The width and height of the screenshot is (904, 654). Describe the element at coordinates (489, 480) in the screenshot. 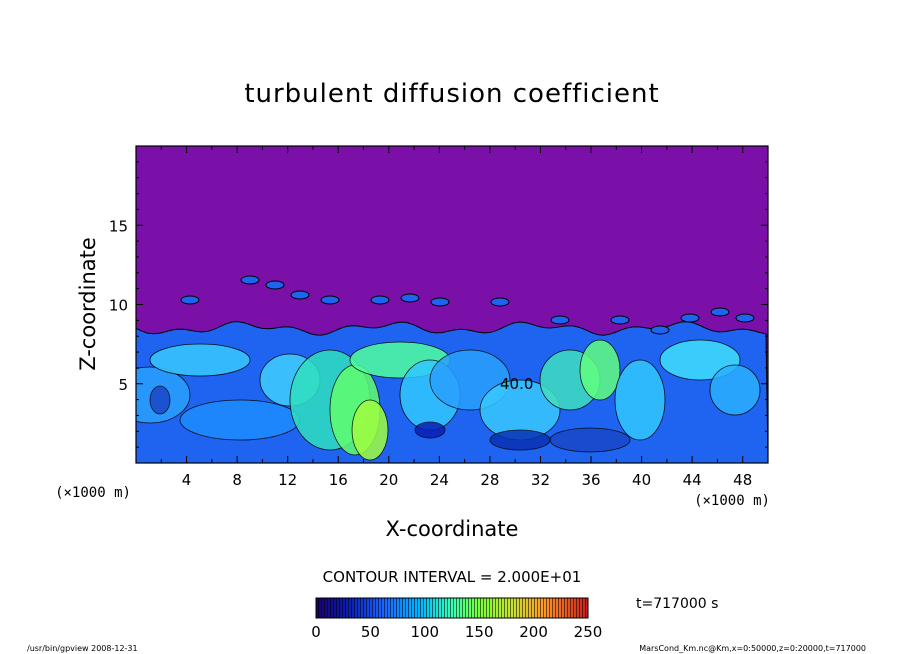

I see `x-tick-label: 28` at that location.